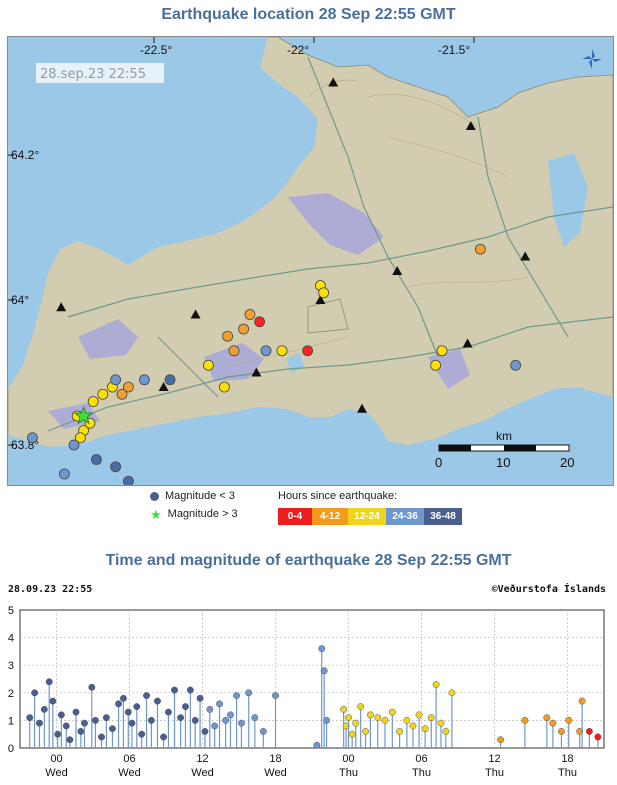  Describe the element at coordinates (504, 449) in the screenshot. I see `scale-bar: km 0 10 20` at that location.